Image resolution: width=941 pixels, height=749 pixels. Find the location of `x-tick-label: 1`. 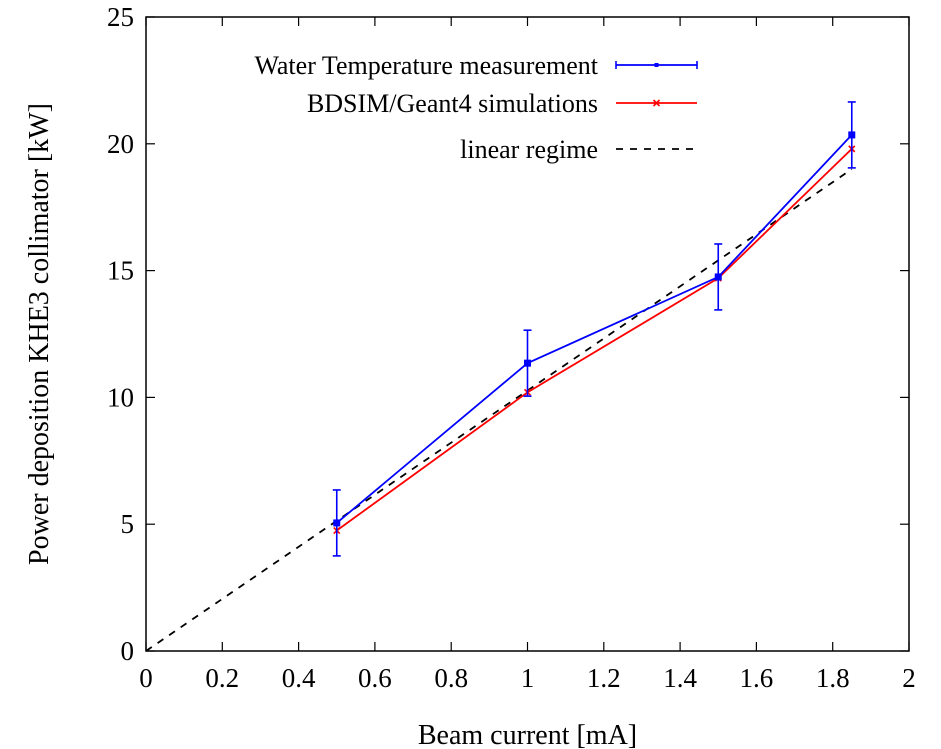

x-tick-label: 1 is located at coordinates (528, 678).